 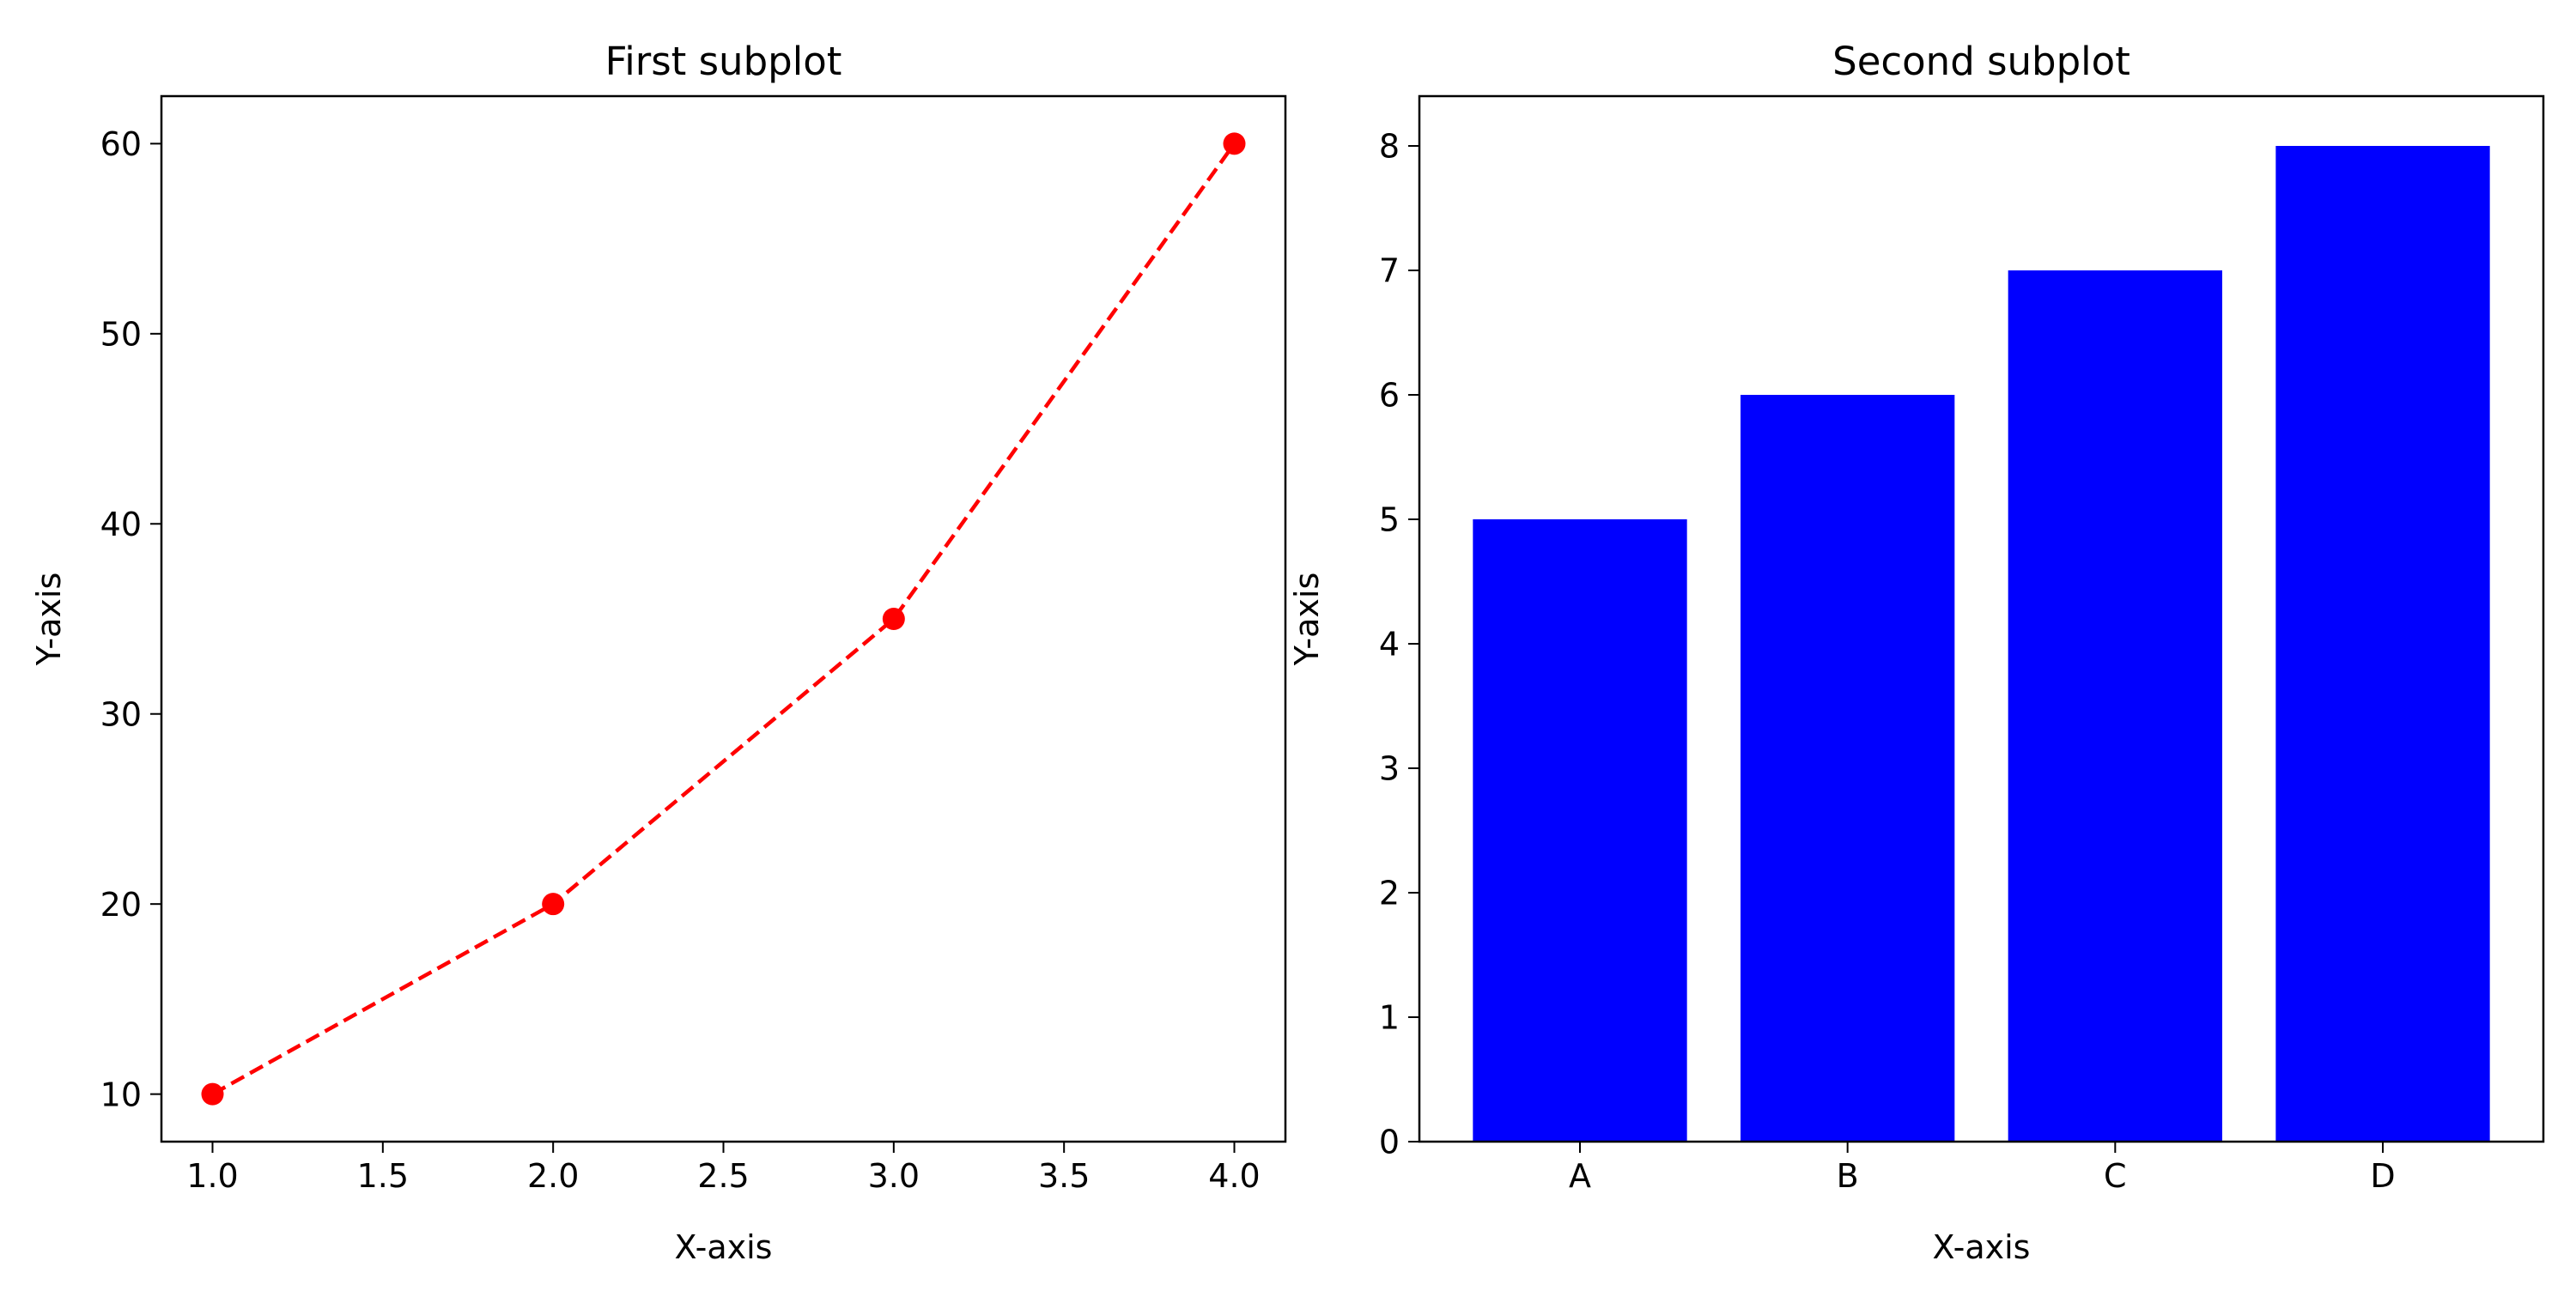 What do you see at coordinates (121, 524) in the screenshot?
I see `y-tick-label: 40` at bounding box center [121, 524].